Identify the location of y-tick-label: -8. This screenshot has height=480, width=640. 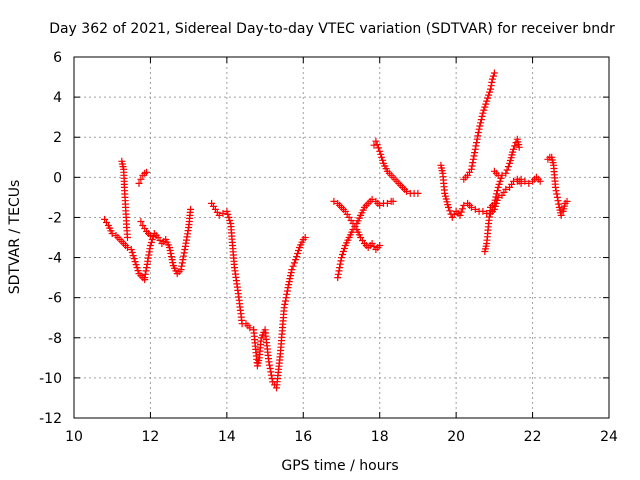
(55, 339).